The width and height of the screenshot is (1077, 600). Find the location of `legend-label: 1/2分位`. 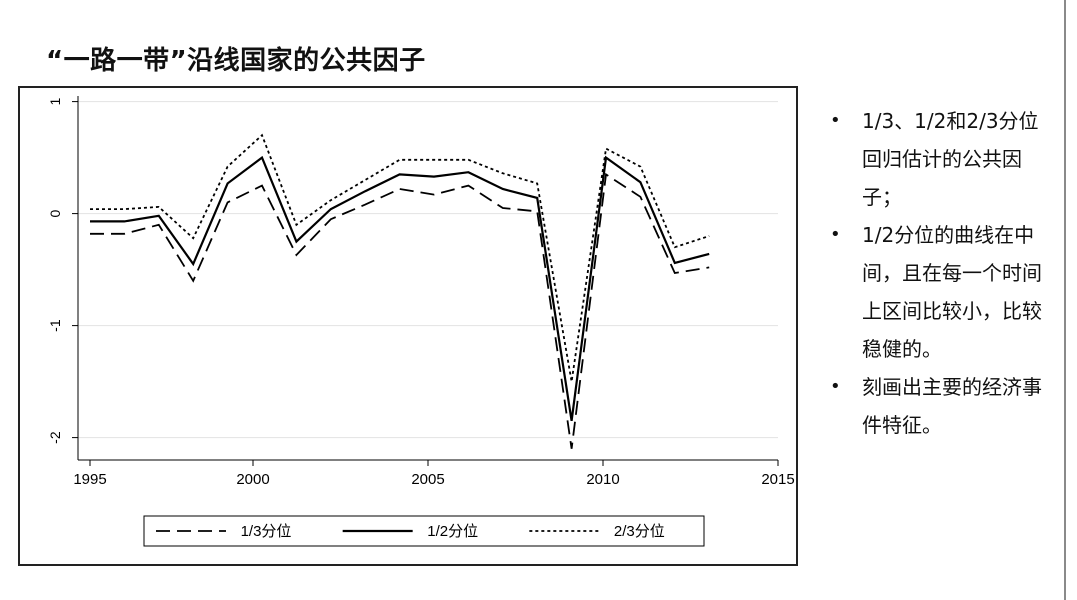

legend-label: 1/2分位 is located at coordinates (452, 531).